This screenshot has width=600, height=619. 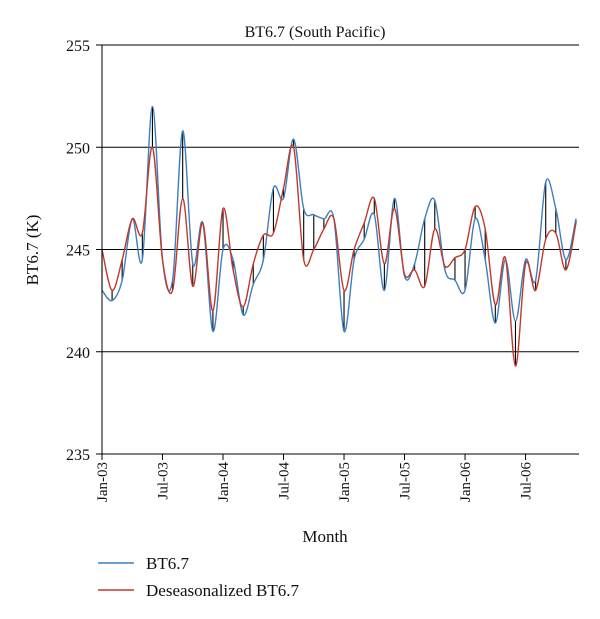 What do you see at coordinates (32, 250) in the screenshot?
I see `y-axis-label: BT6.7 (K)` at bounding box center [32, 250].